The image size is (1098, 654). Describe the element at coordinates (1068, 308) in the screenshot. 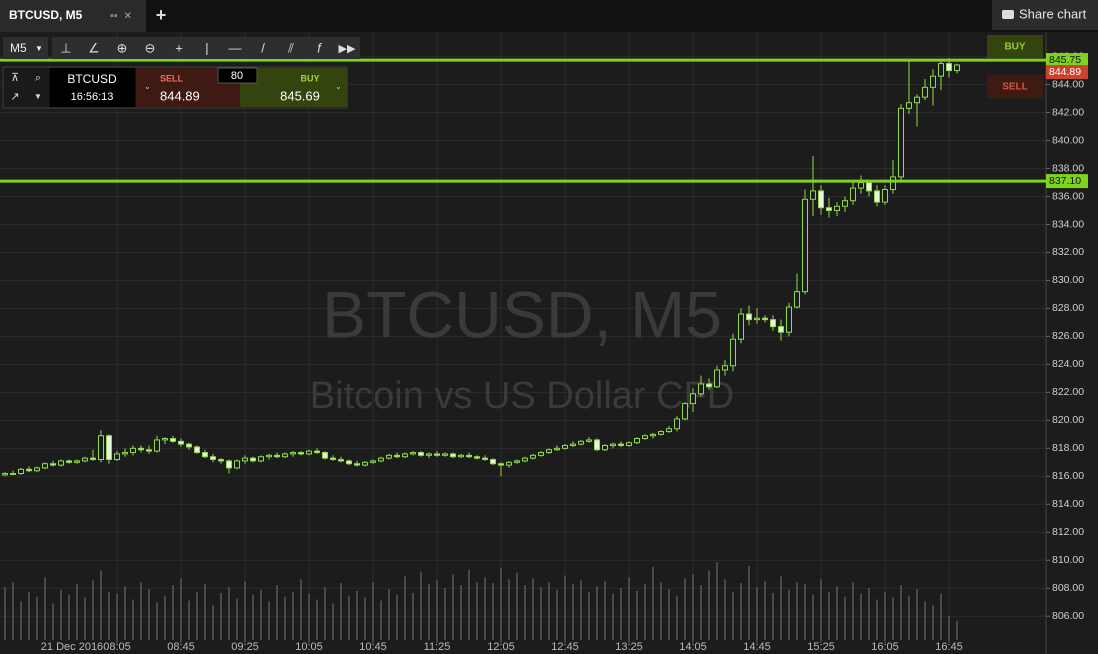

I see `y-tick-label: 828.00` at that location.